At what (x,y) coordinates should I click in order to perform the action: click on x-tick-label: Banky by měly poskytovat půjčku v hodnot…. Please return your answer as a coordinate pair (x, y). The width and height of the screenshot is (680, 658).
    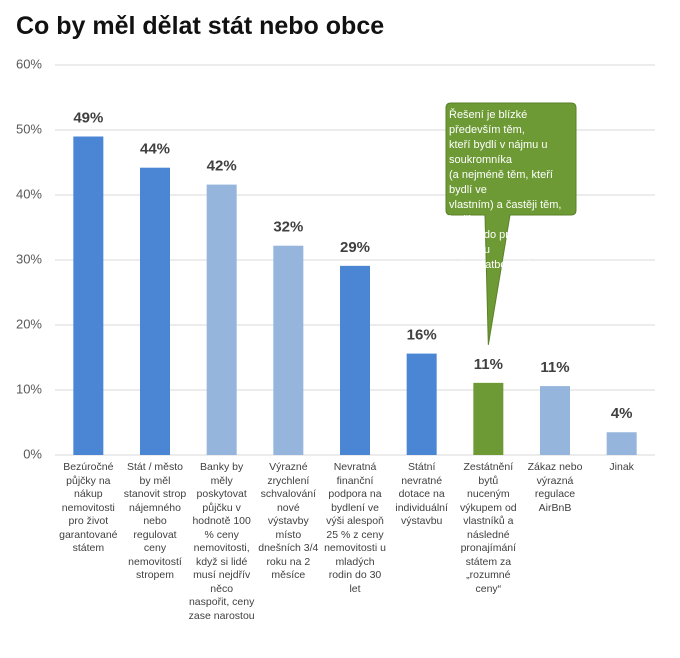
    Looking at the image, I should click on (221, 541).